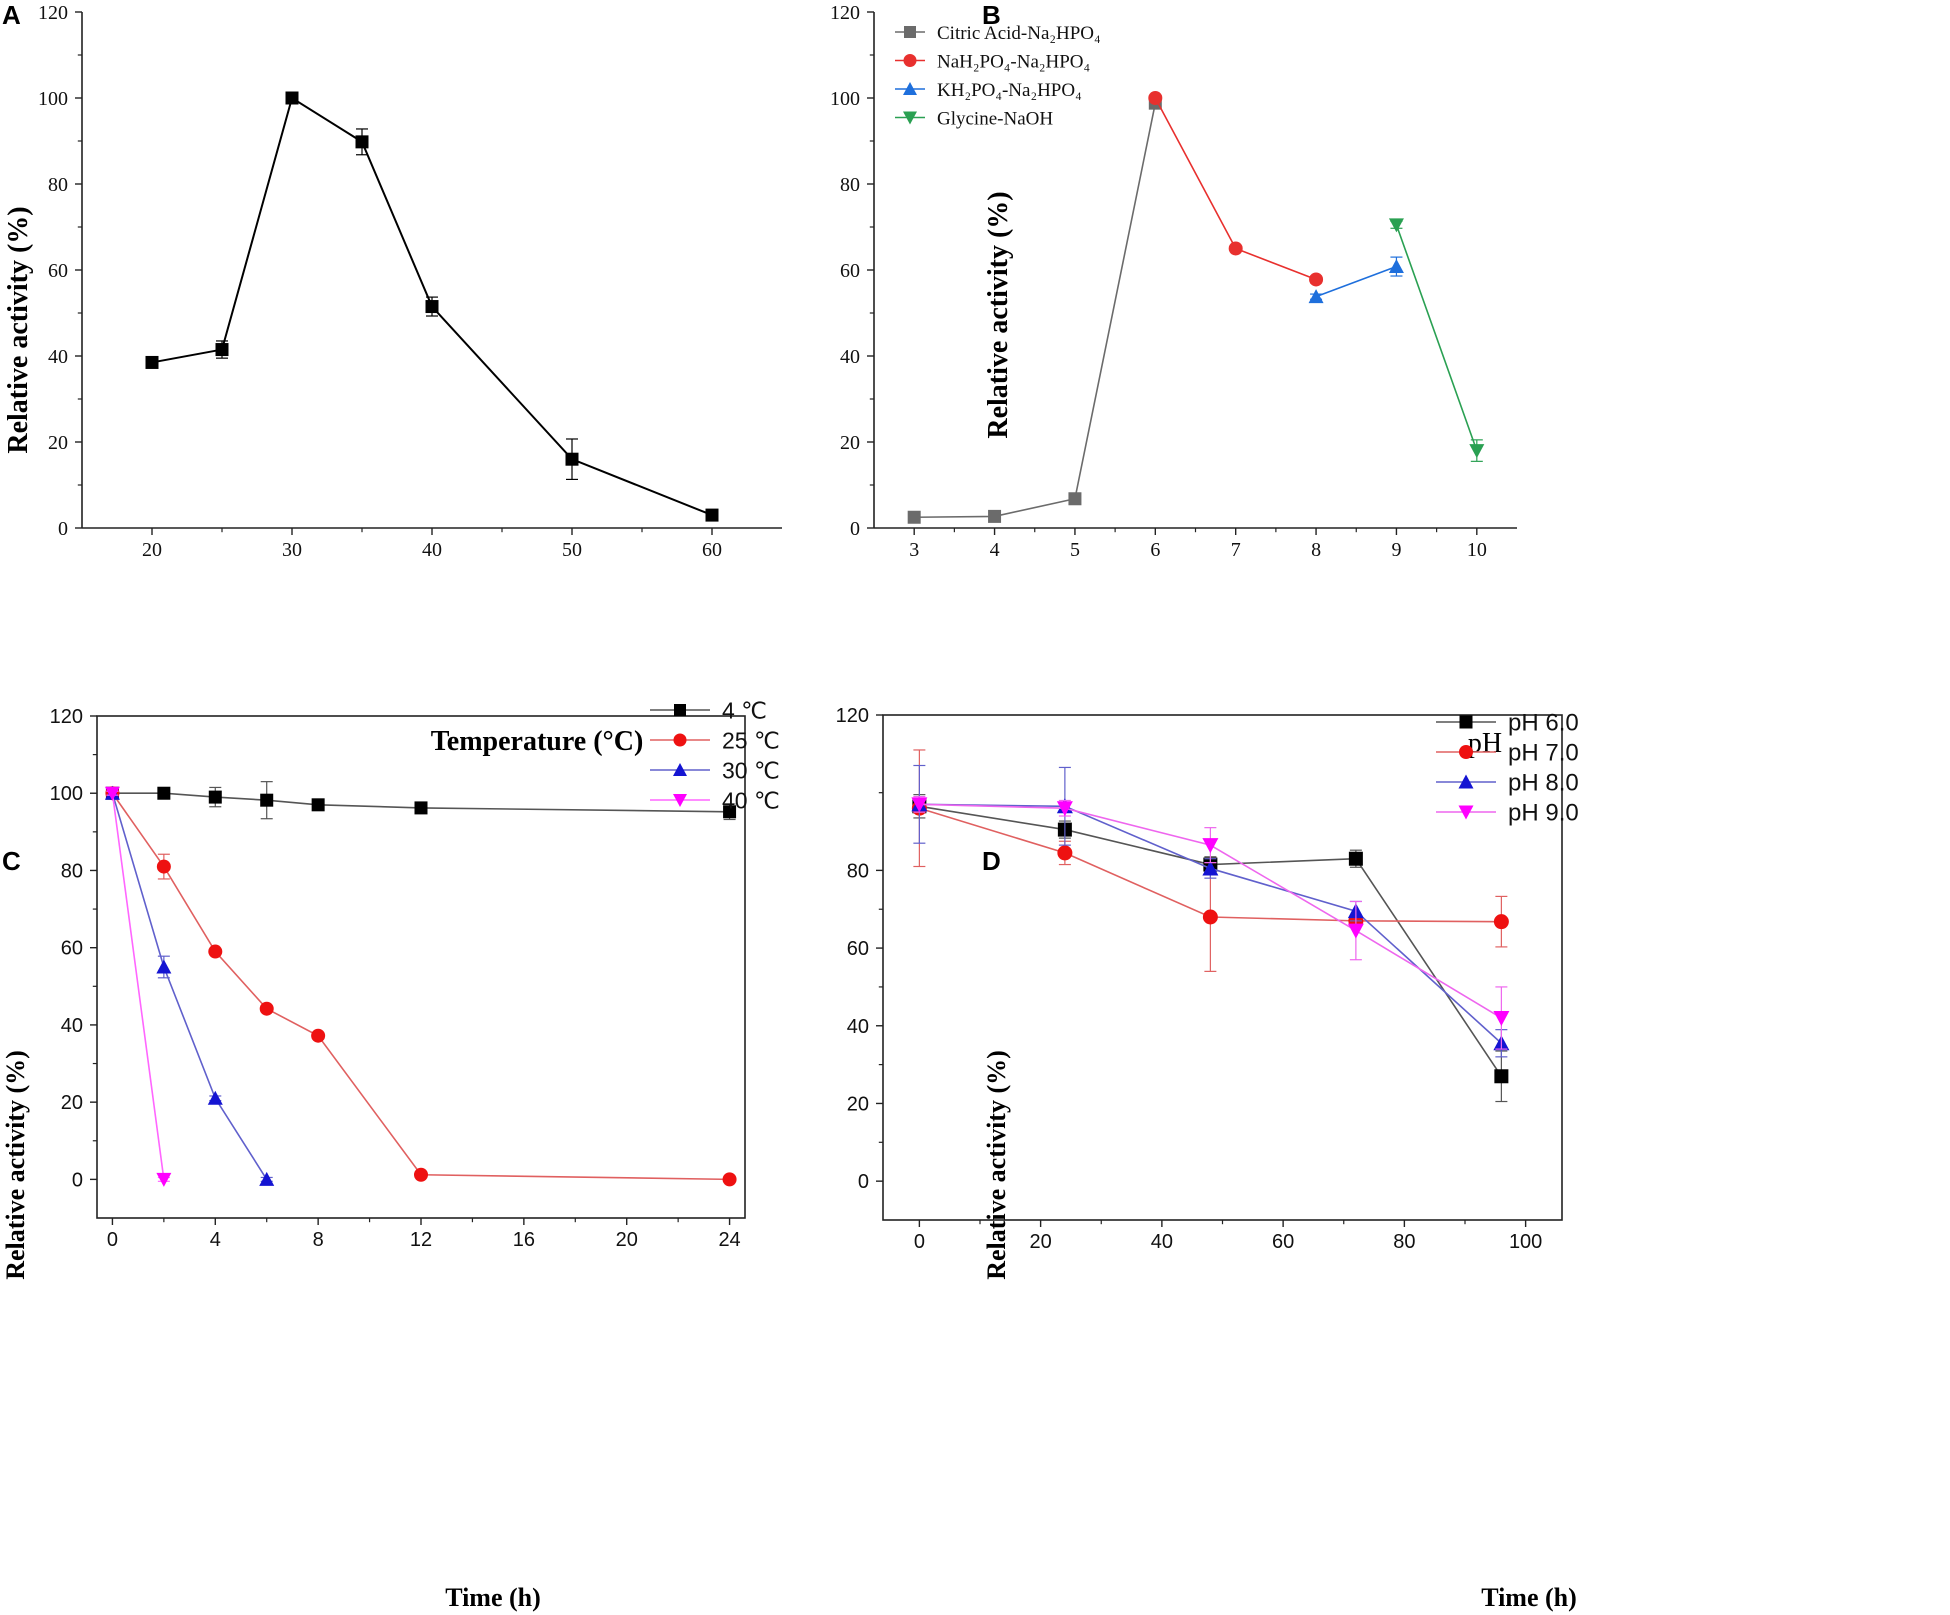  I want to click on legend-label: Citric Acid-Na₂HPO₄, so click(1019, 33).